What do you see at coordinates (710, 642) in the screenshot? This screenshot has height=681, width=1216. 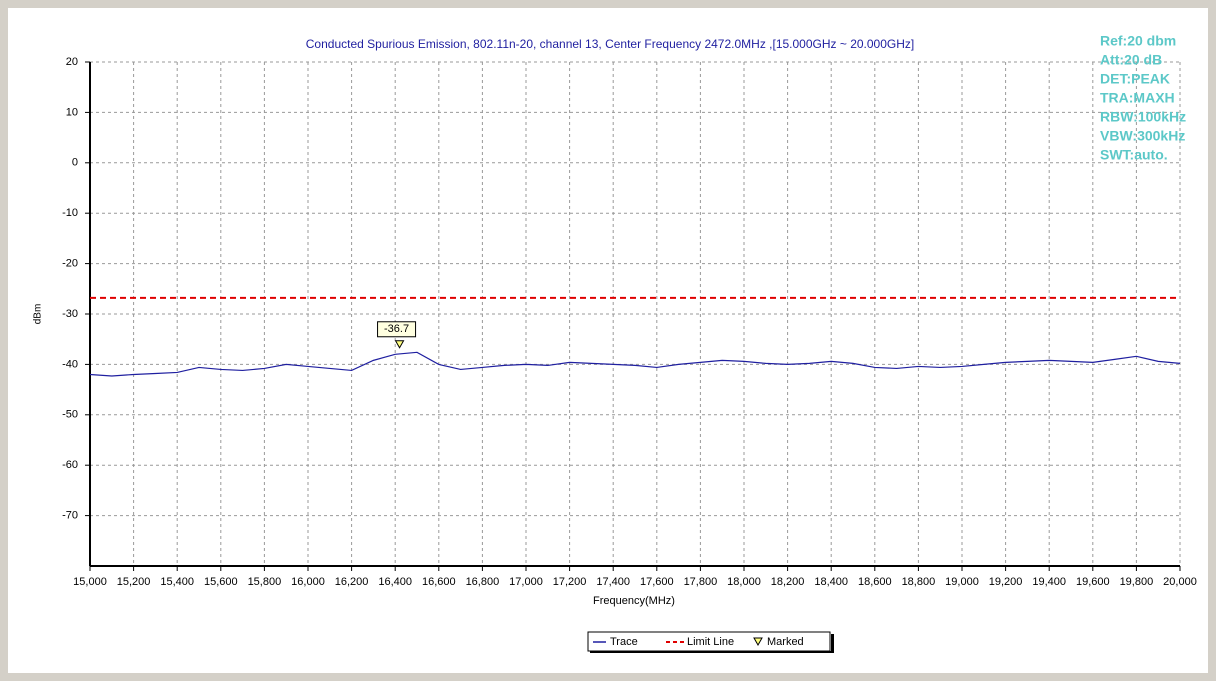 I see `legend-label: Limit Line` at bounding box center [710, 642].